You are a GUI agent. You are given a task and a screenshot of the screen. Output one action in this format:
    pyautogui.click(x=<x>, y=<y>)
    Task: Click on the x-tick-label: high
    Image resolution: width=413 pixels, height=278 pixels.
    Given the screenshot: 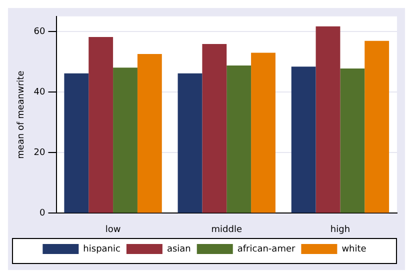 What is the action you would take?
    pyautogui.click(x=340, y=229)
    